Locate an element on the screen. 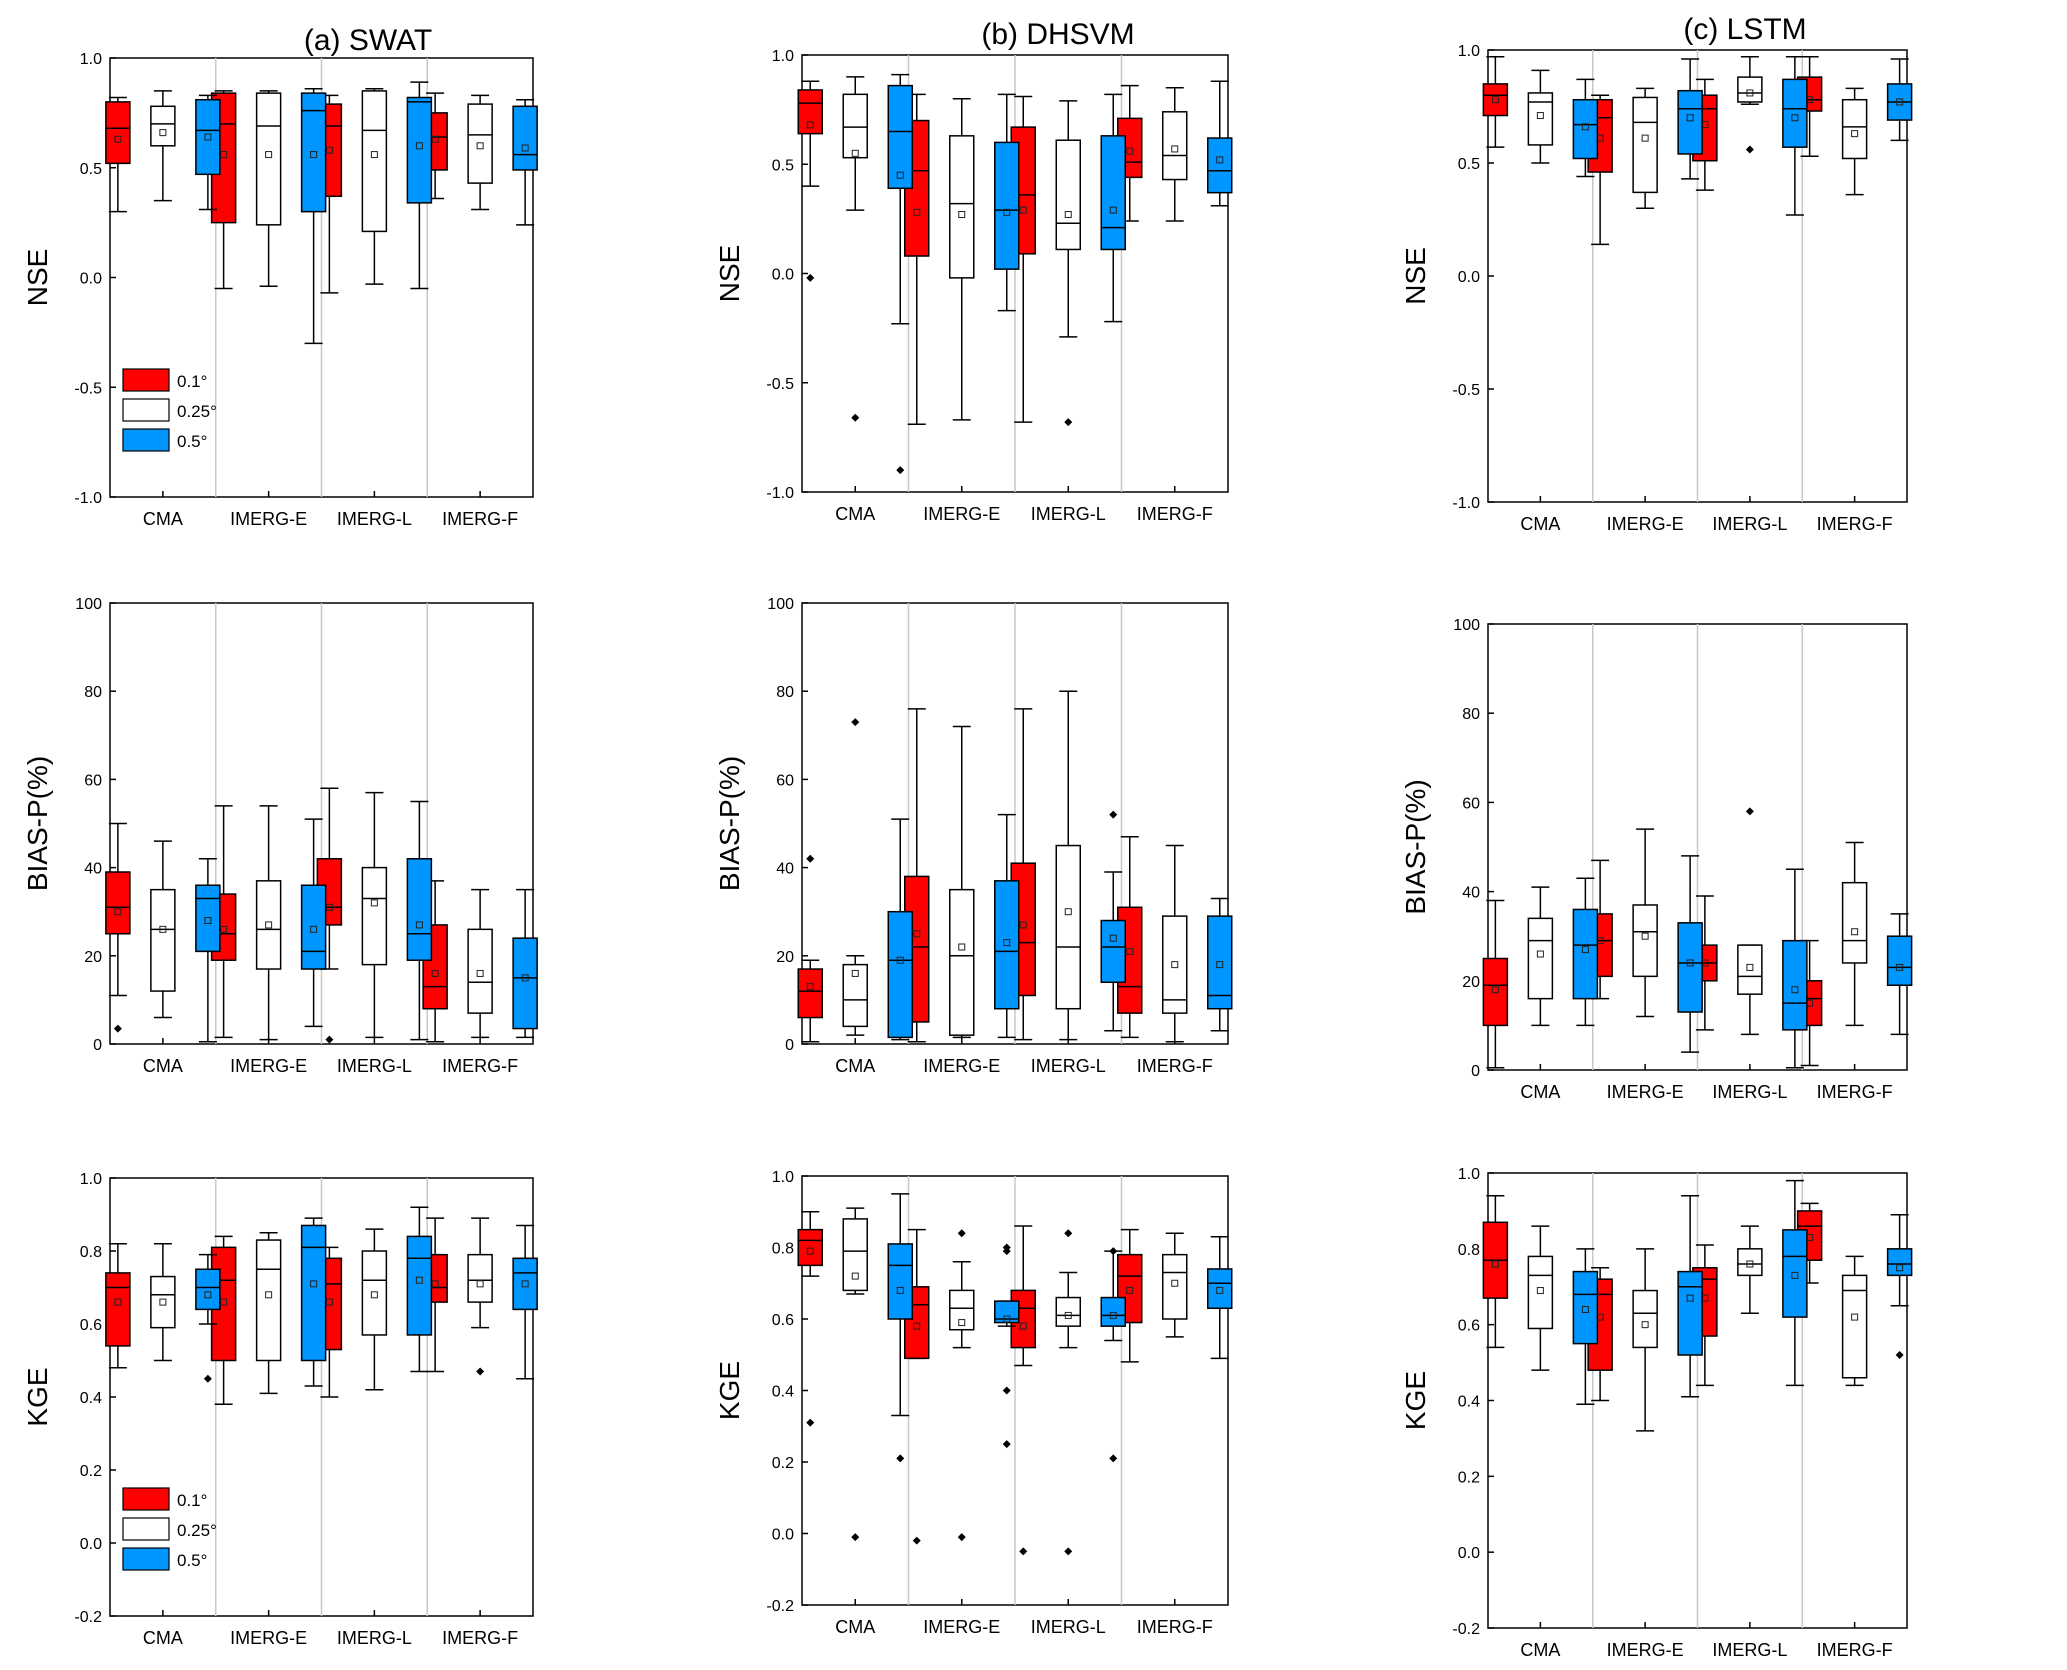 This screenshot has width=2067, height=1670. y-axis-label: BIAS-P(%) is located at coordinates (37, 823).